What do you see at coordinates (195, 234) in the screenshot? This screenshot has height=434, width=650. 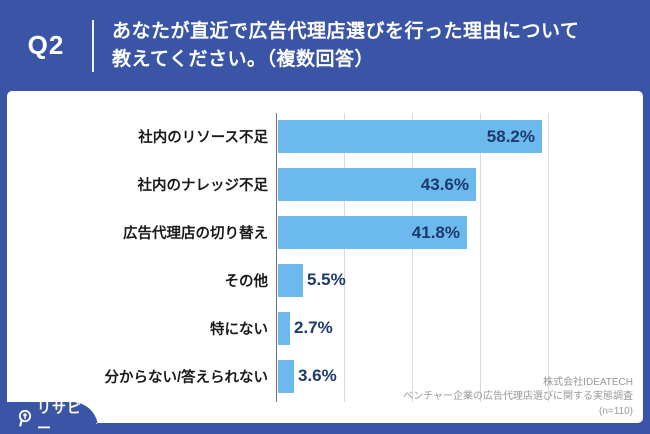 I see `category-label: 広告代理店の切り替え` at bounding box center [195, 234].